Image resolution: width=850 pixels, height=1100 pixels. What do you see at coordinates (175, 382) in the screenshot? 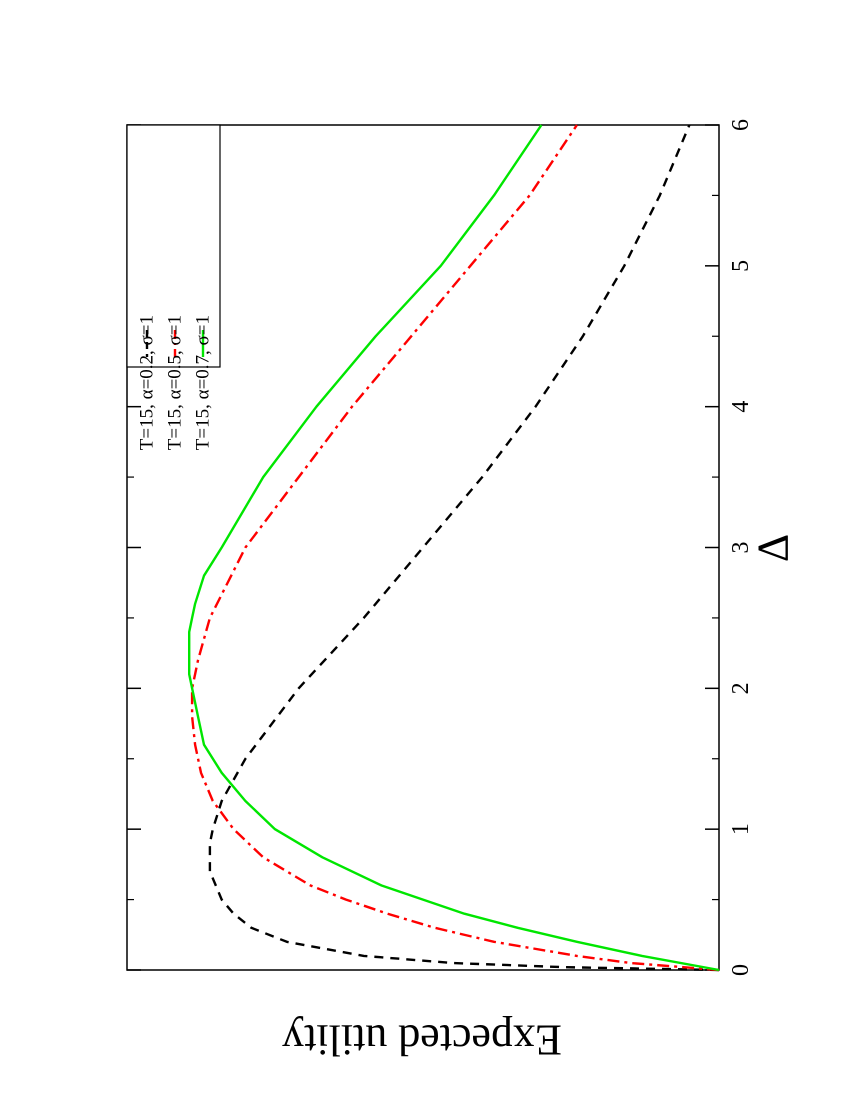
I see `legend-label: T=15, α=0.5, σ=1` at bounding box center [175, 382].